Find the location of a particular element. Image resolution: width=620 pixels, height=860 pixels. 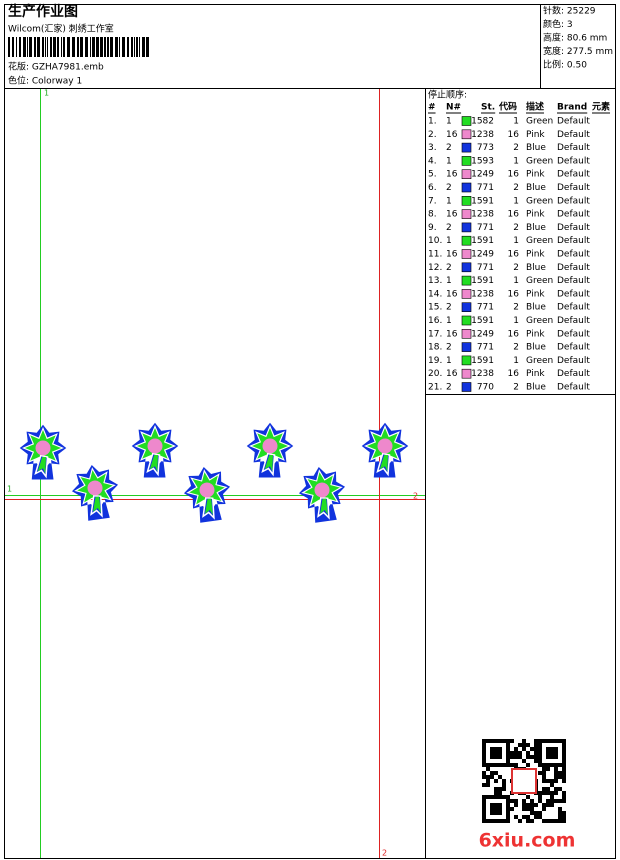

stat: 颜色: 3 is located at coordinates (558, 24).